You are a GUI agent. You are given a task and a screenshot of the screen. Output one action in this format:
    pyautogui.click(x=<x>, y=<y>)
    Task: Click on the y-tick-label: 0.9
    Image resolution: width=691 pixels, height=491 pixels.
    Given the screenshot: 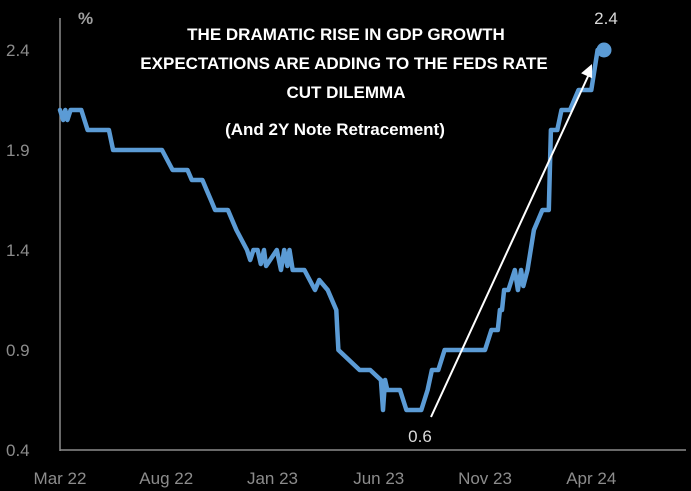 What is the action you would take?
    pyautogui.click(x=18, y=350)
    